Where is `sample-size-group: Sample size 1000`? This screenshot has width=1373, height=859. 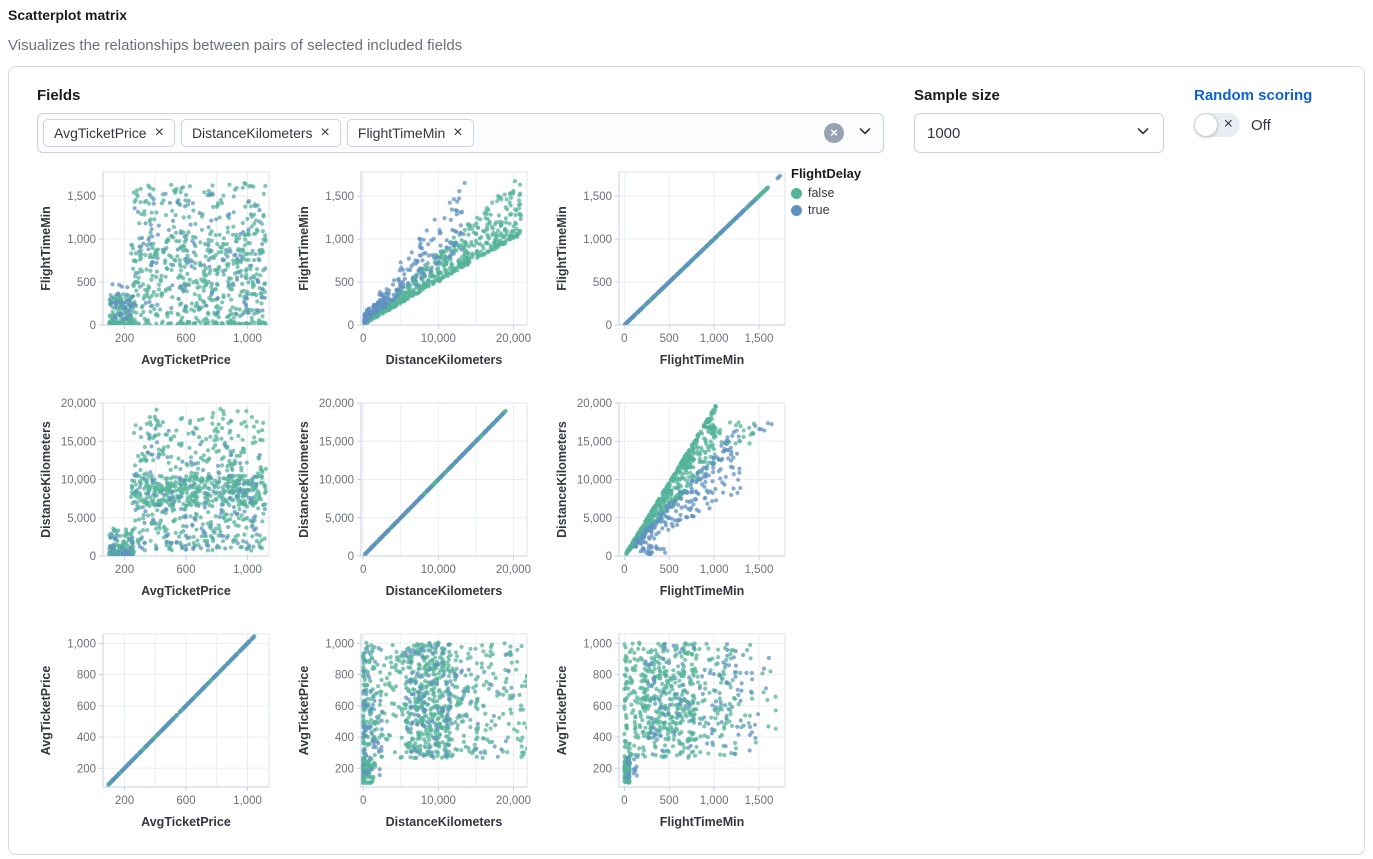 sample-size-group: Sample size 1000 is located at coordinates (1039, 120).